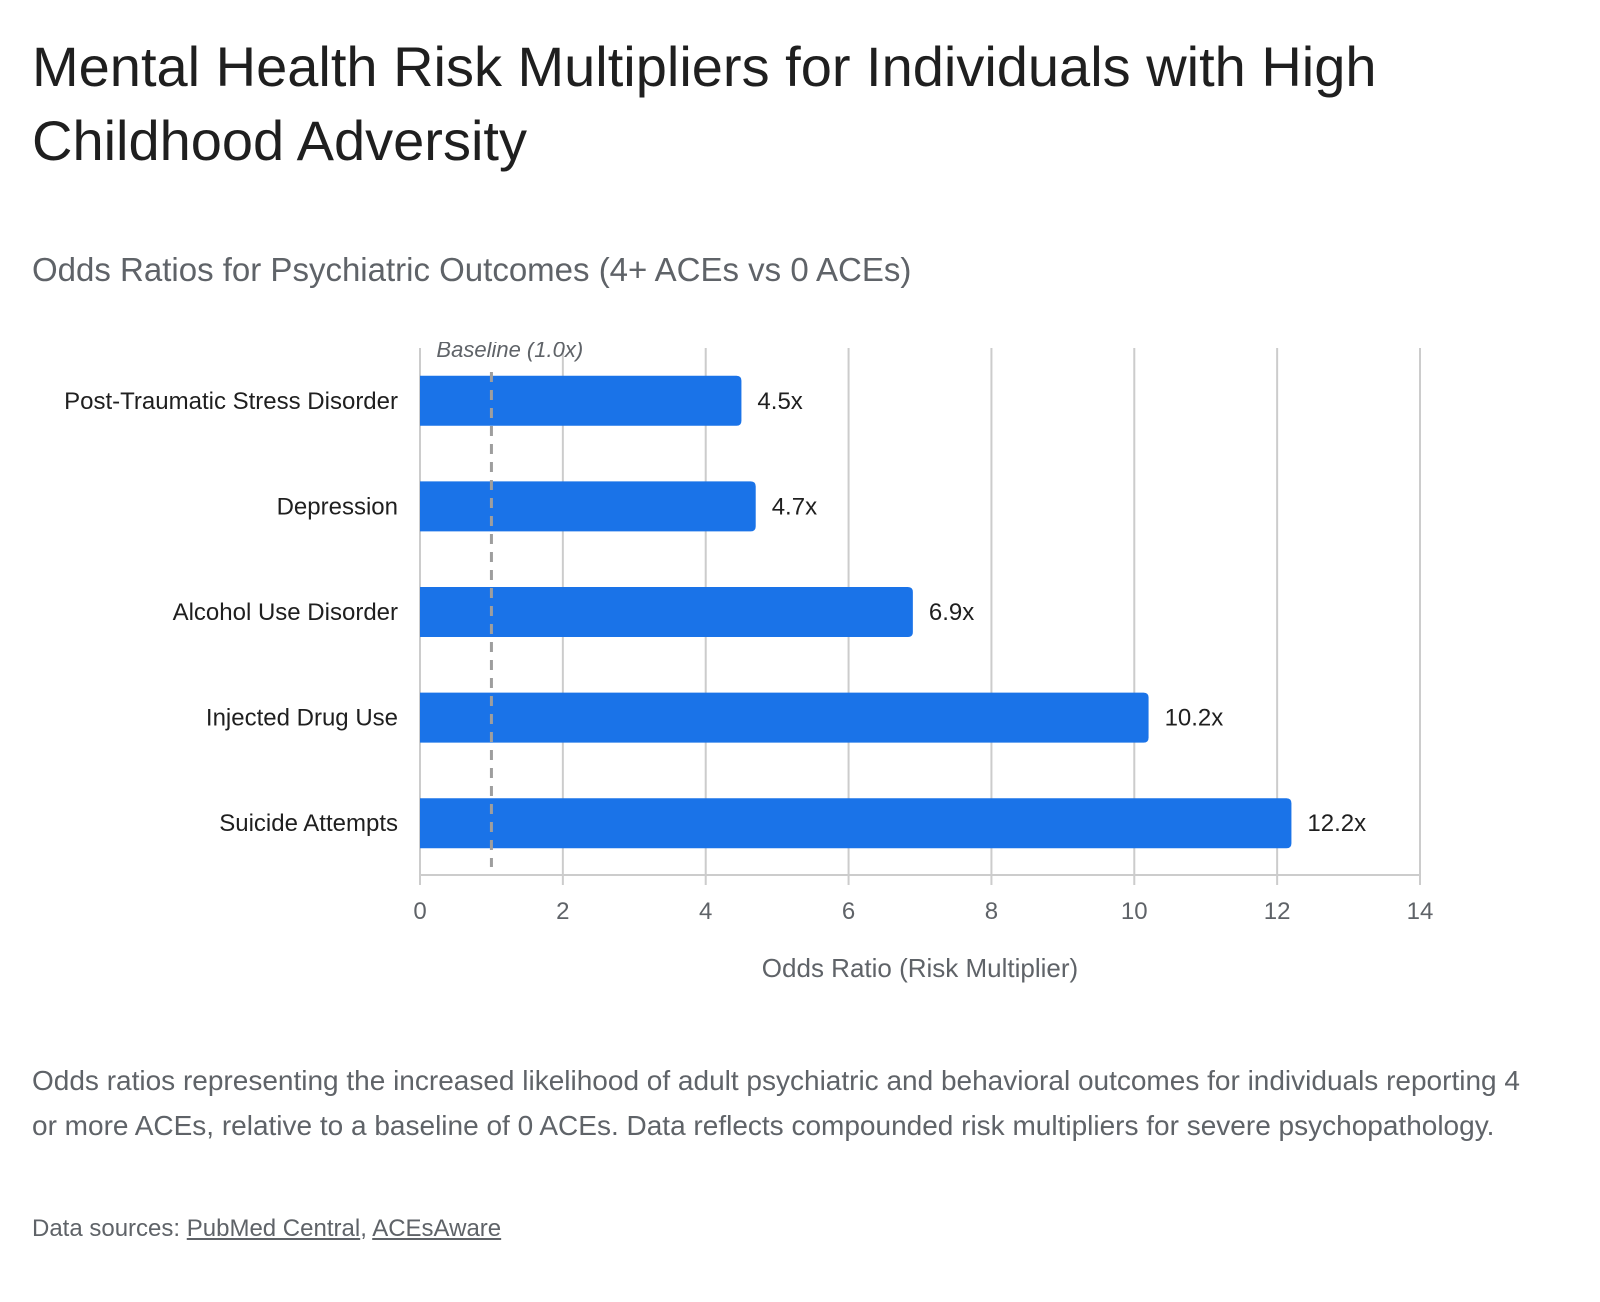 Image resolution: width=1600 pixels, height=1302 pixels. Describe the element at coordinates (308, 823) in the screenshot. I see `category-label-suicide-attempts: Suicide Attempts` at that location.